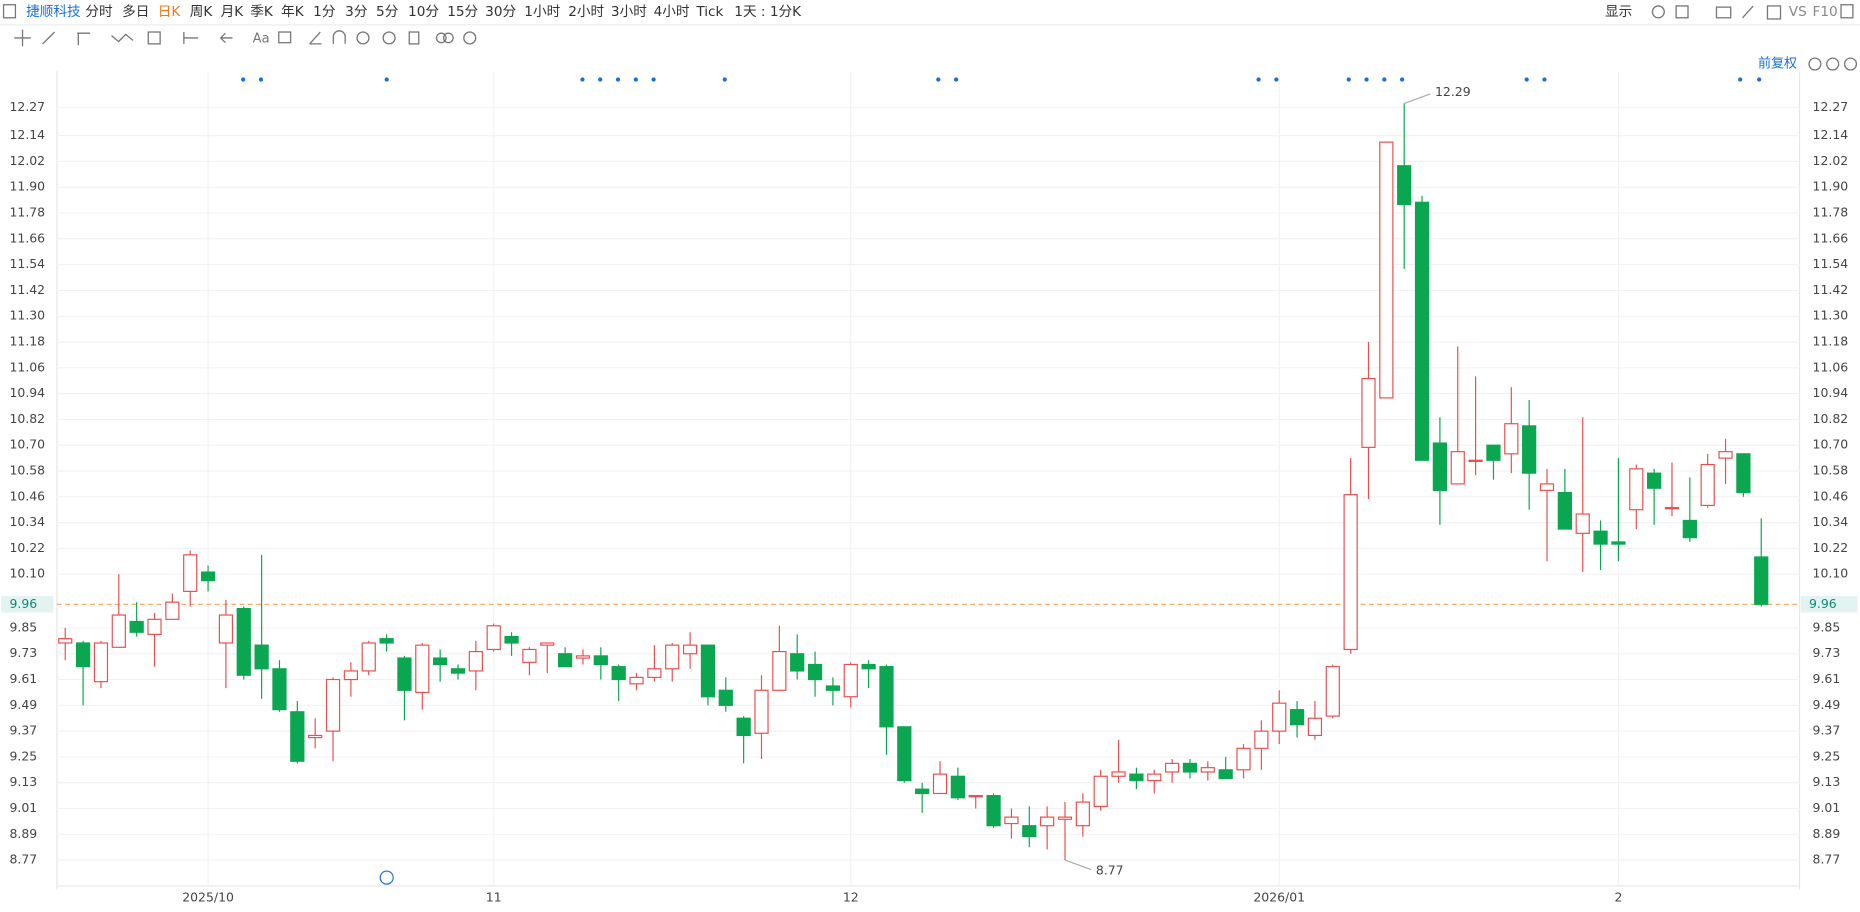  What do you see at coordinates (1798, 12) in the screenshot?
I see `vs-button: VS` at bounding box center [1798, 12].